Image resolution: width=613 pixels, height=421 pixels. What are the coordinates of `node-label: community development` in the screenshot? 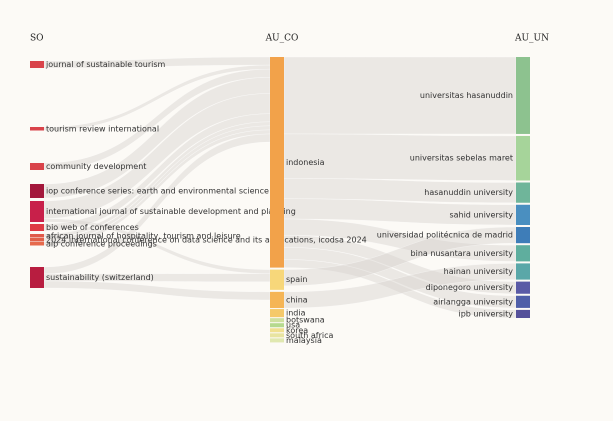 It's located at (96, 166).